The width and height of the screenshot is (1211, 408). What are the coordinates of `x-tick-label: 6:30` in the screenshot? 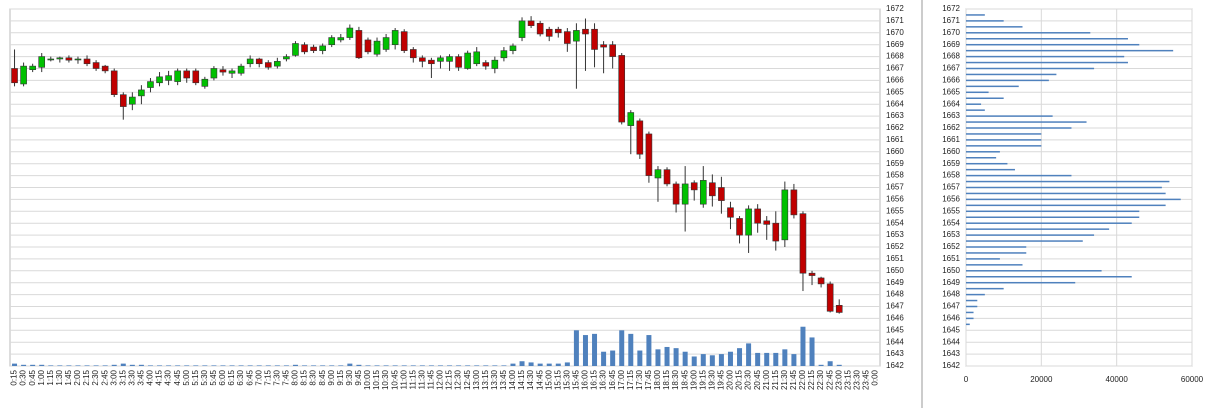 It's located at (240, 377).